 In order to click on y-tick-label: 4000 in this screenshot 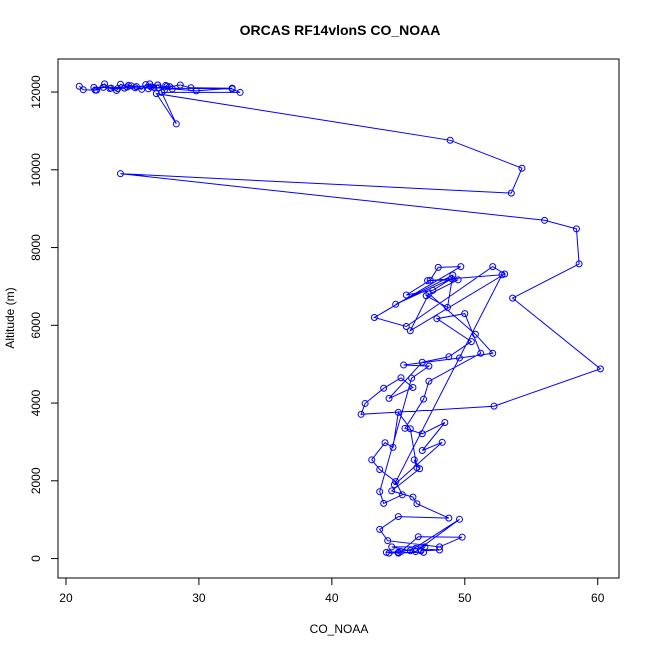, I will do `click(36, 402)`.